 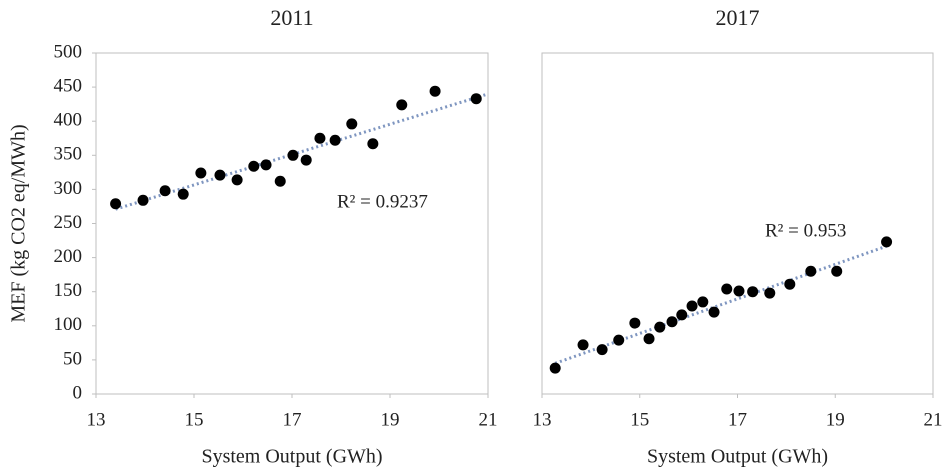 I want to click on panel-title: 2011, so click(x=291, y=17).